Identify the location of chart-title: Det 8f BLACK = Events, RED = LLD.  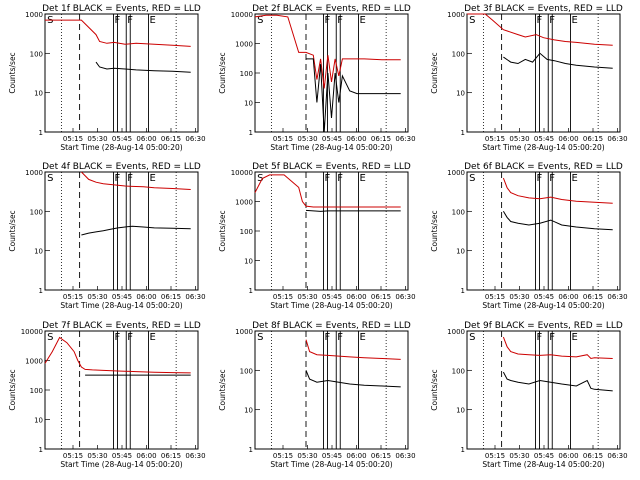
(331, 326).